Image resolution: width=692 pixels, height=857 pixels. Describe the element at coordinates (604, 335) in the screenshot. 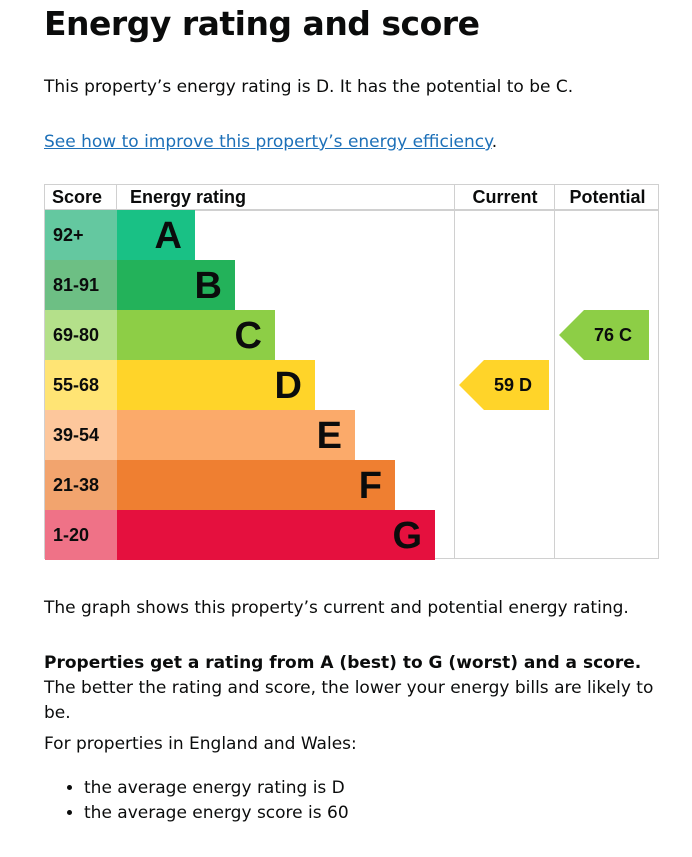

I see `potential-rating-arrow: 76 C` at that location.